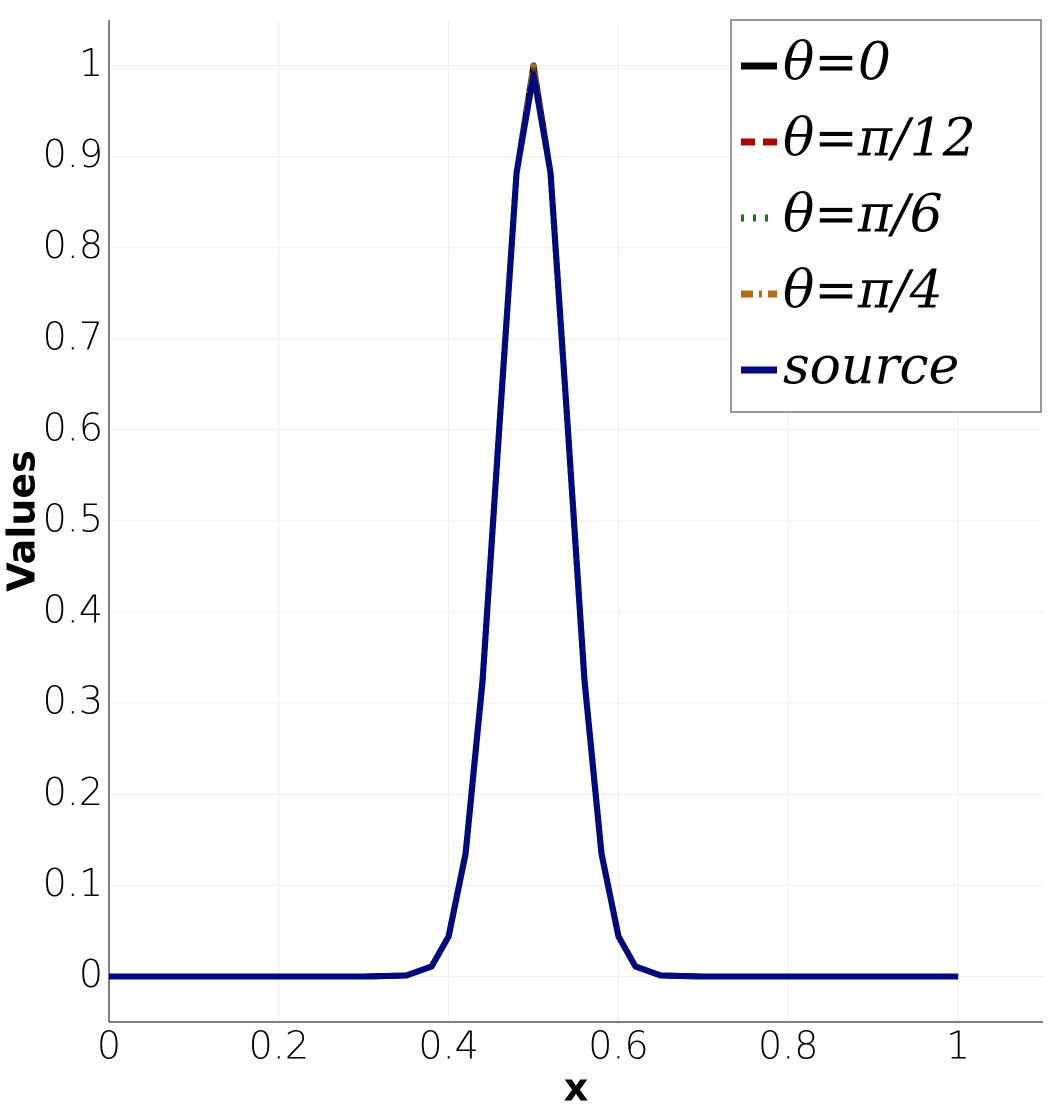 The width and height of the screenshot is (1064, 1116). Describe the element at coordinates (879, 139) in the screenshot. I see `legend-label: θ=π/12` at that location.